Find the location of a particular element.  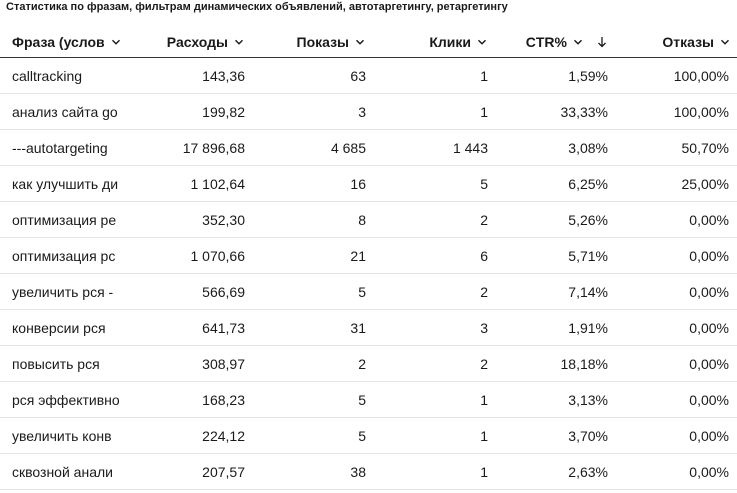

cell-ctr: 3,08% is located at coordinates (555, 147).